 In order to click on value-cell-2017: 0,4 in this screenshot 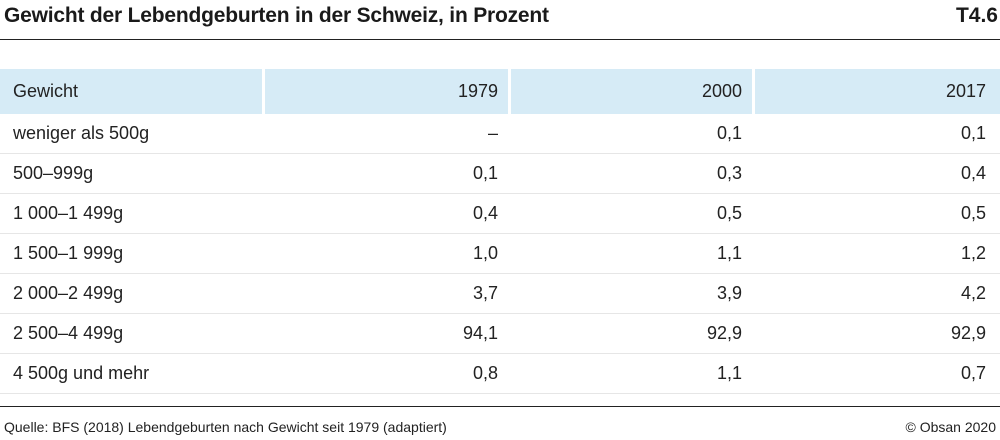, I will do `click(973, 173)`.